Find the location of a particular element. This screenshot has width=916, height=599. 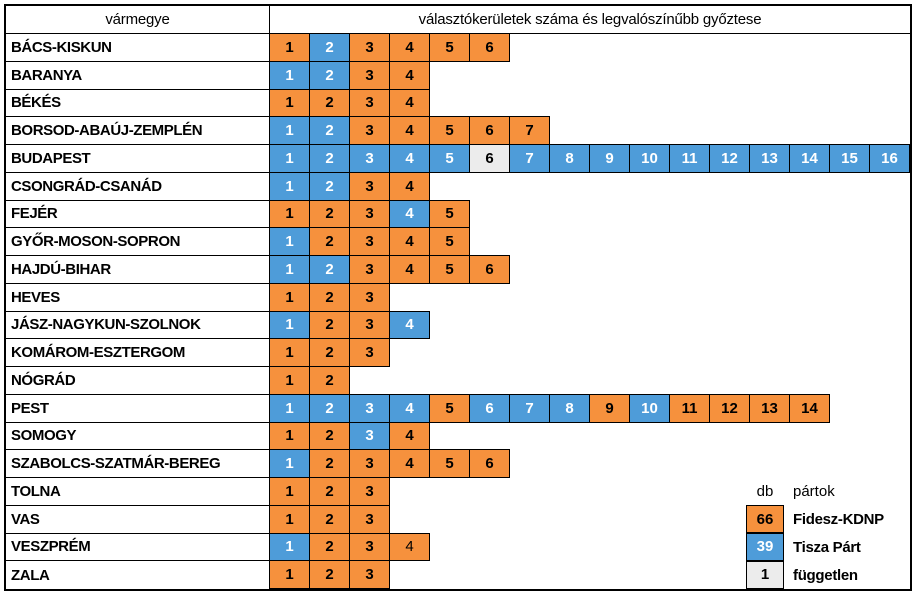

county-name: SOMOGY is located at coordinates (138, 436).